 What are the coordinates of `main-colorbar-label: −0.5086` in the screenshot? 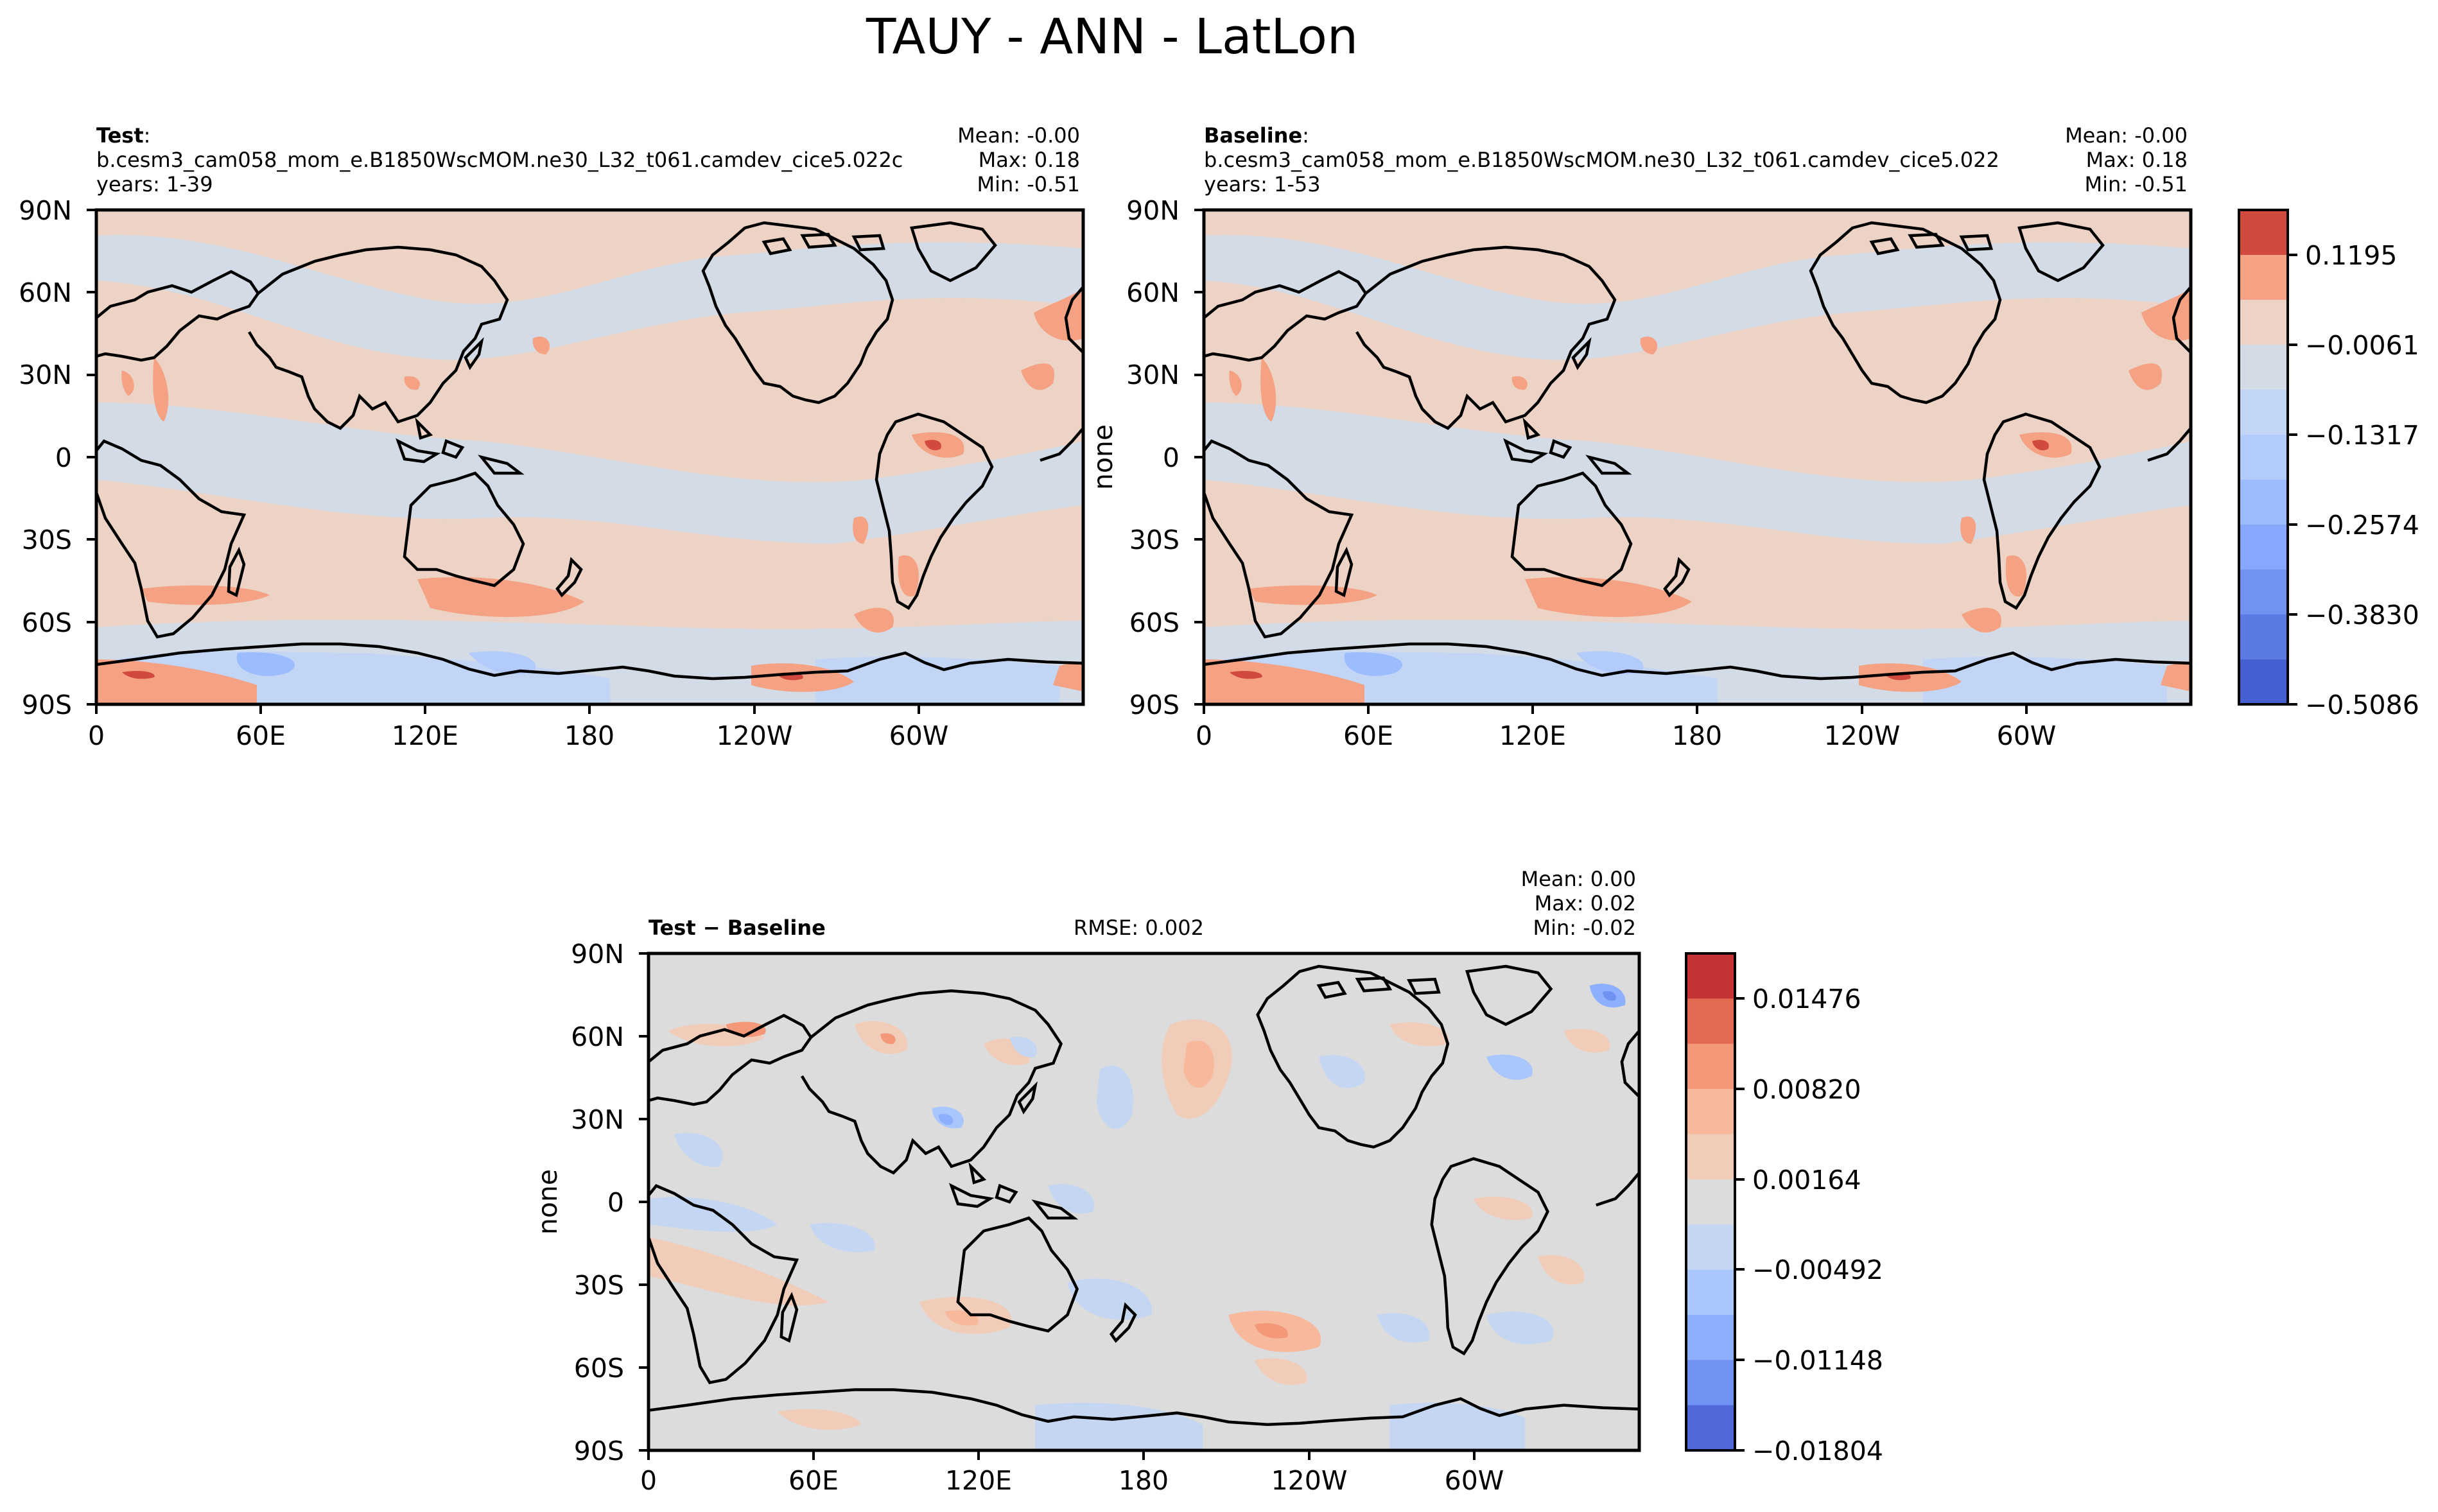 It's located at (2362, 705).